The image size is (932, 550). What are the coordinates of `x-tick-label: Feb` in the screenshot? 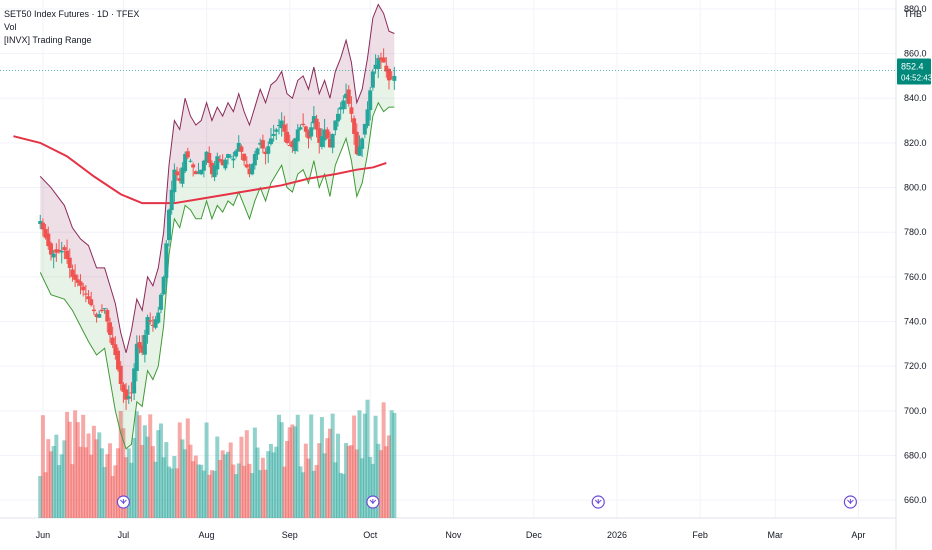 It's located at (700, 535).